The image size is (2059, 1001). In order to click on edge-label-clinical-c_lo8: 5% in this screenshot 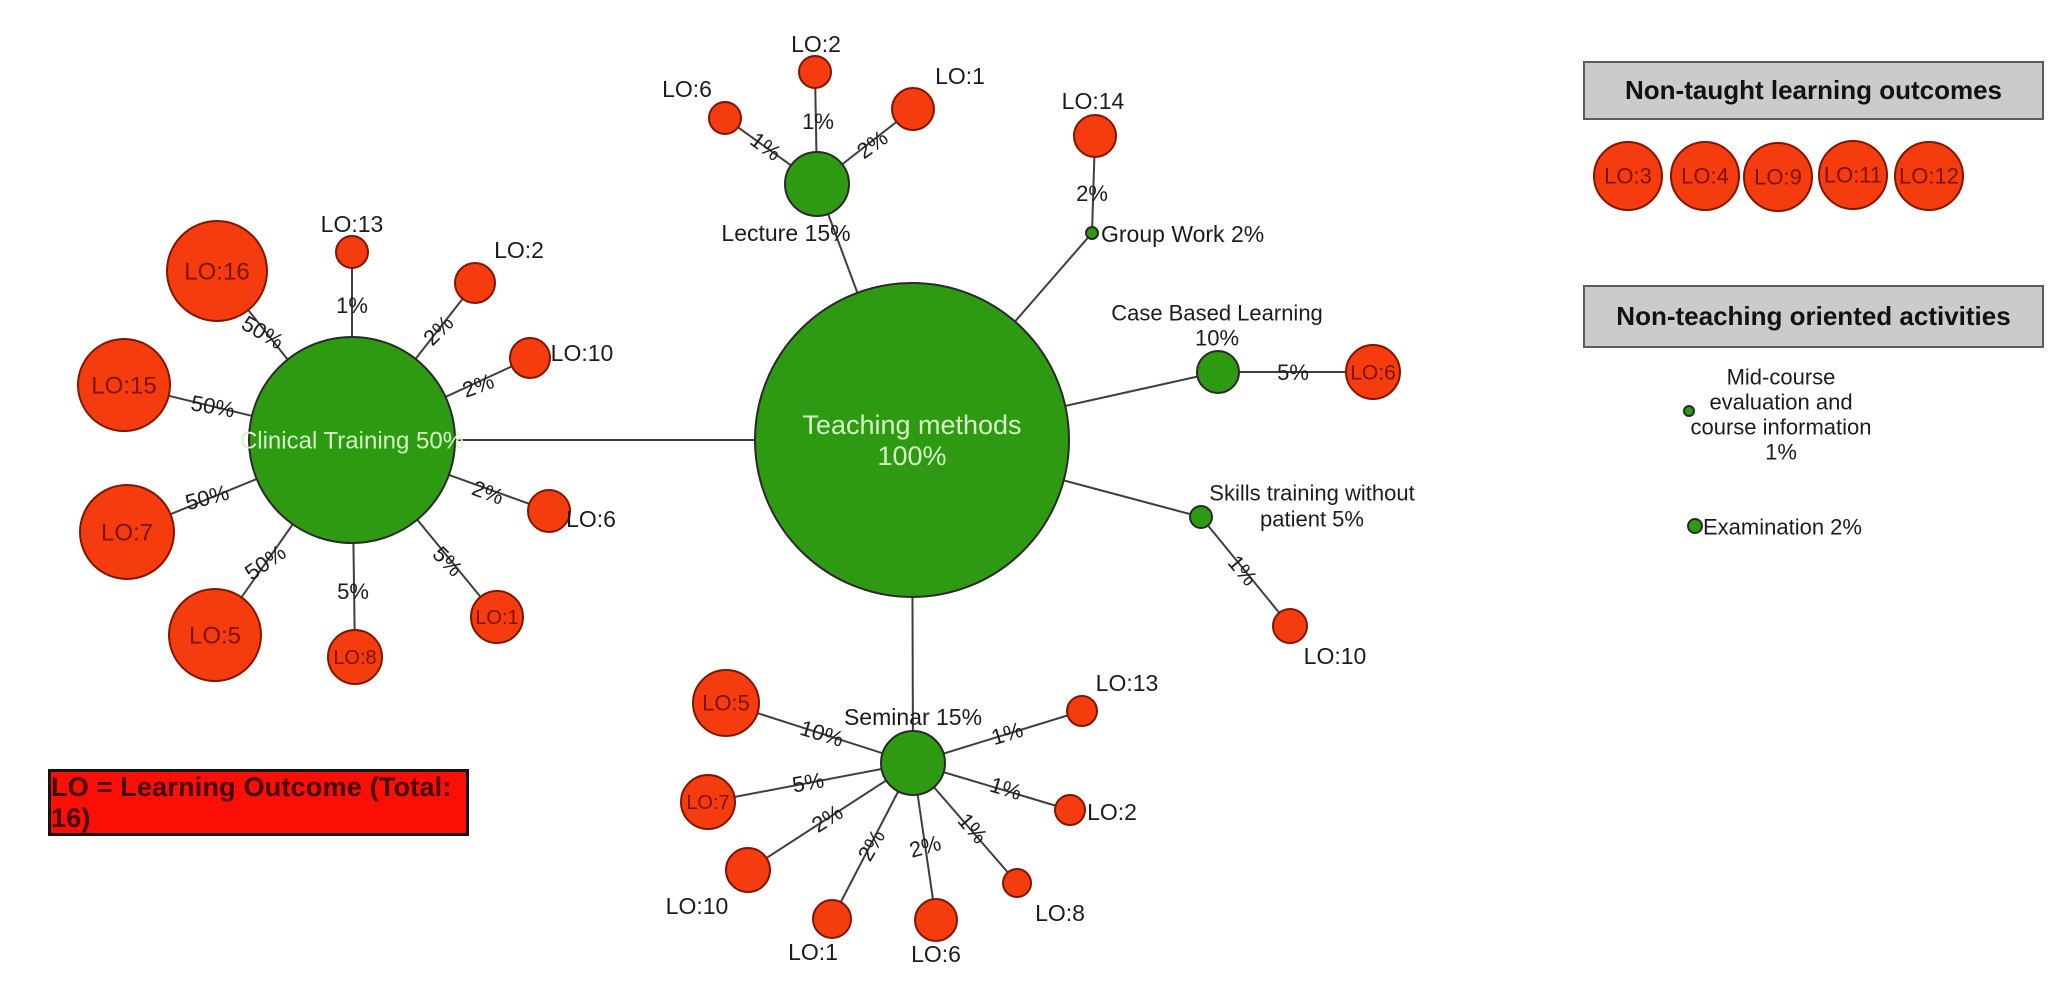, I will do `click(353, 591)`.